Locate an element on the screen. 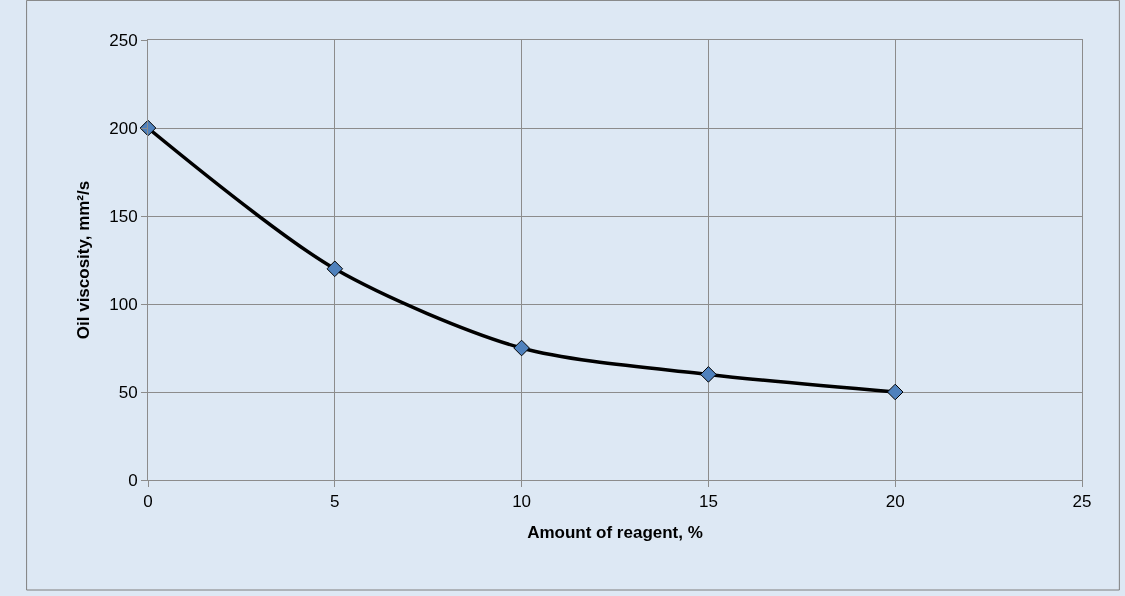 The image size is (1125, 596). y-axis-title: Oil viscosity, mm²/s is located at coordinates (83, 260).